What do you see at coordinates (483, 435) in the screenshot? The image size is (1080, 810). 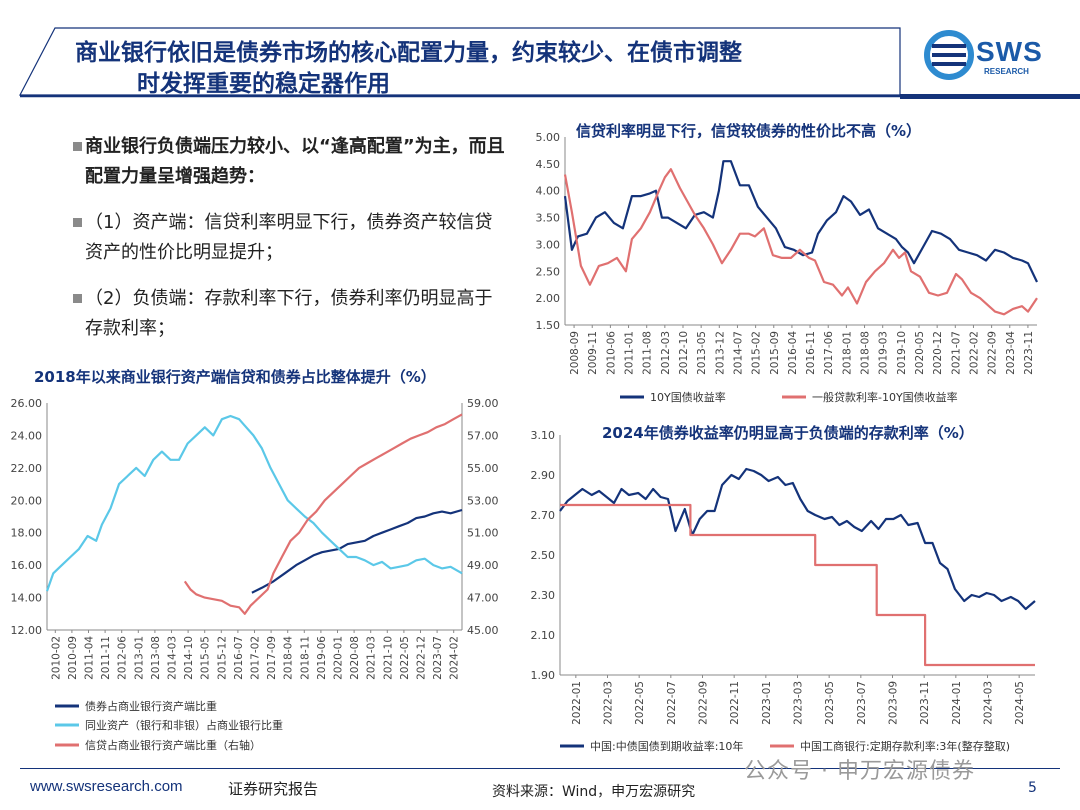 I see `y2-tick-label: 57.00` at bounding box center [483, 435].